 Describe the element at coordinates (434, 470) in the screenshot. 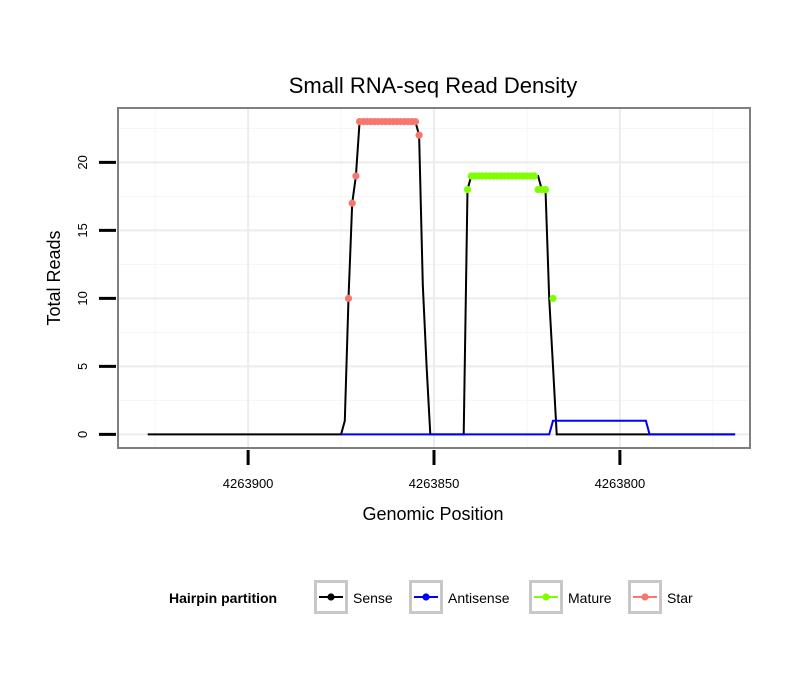

I see `x-axis: 4263900 4263850 4263800` at that location.